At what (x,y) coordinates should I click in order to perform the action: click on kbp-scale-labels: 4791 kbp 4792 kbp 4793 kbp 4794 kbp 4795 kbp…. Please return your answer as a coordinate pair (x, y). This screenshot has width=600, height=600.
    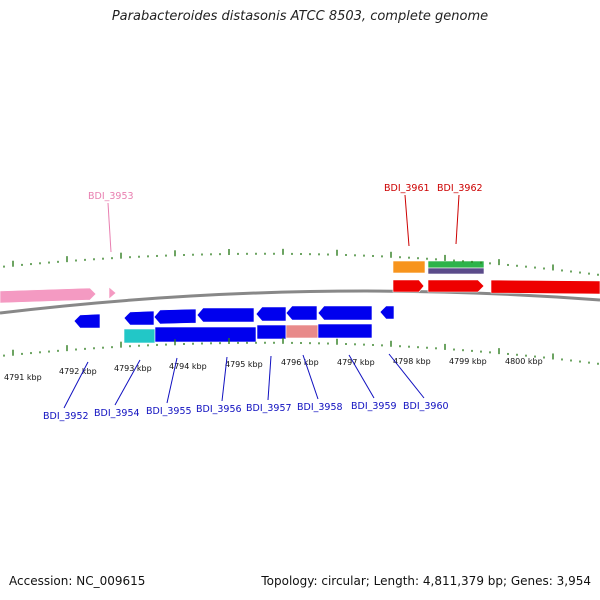
    Looking at the image, I should click on (273, 369).